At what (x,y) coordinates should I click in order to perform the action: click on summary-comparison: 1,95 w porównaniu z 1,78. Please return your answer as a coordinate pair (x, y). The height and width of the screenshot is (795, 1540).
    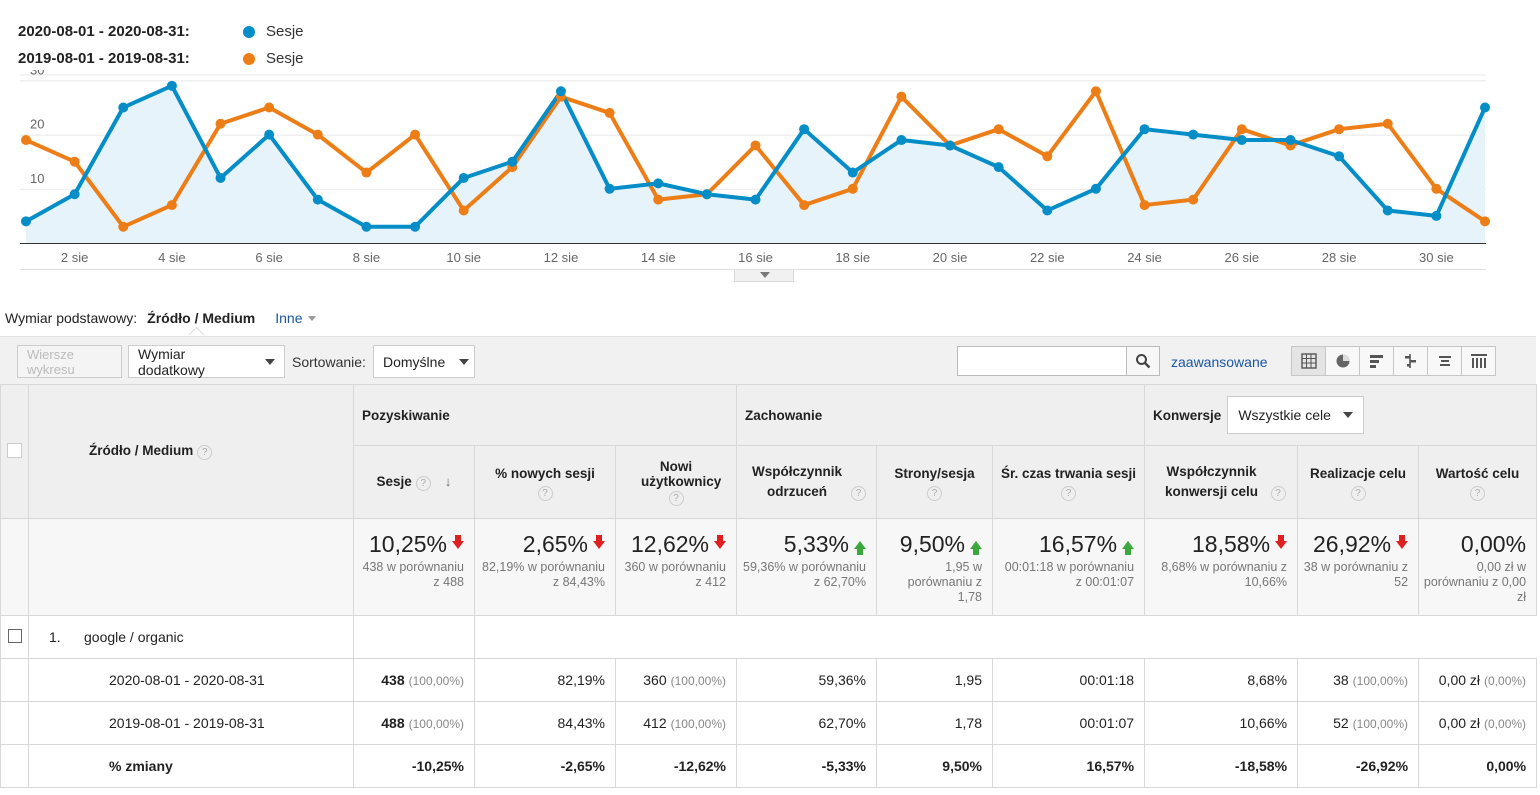
    Looking at the image, I should click on (944, 582).